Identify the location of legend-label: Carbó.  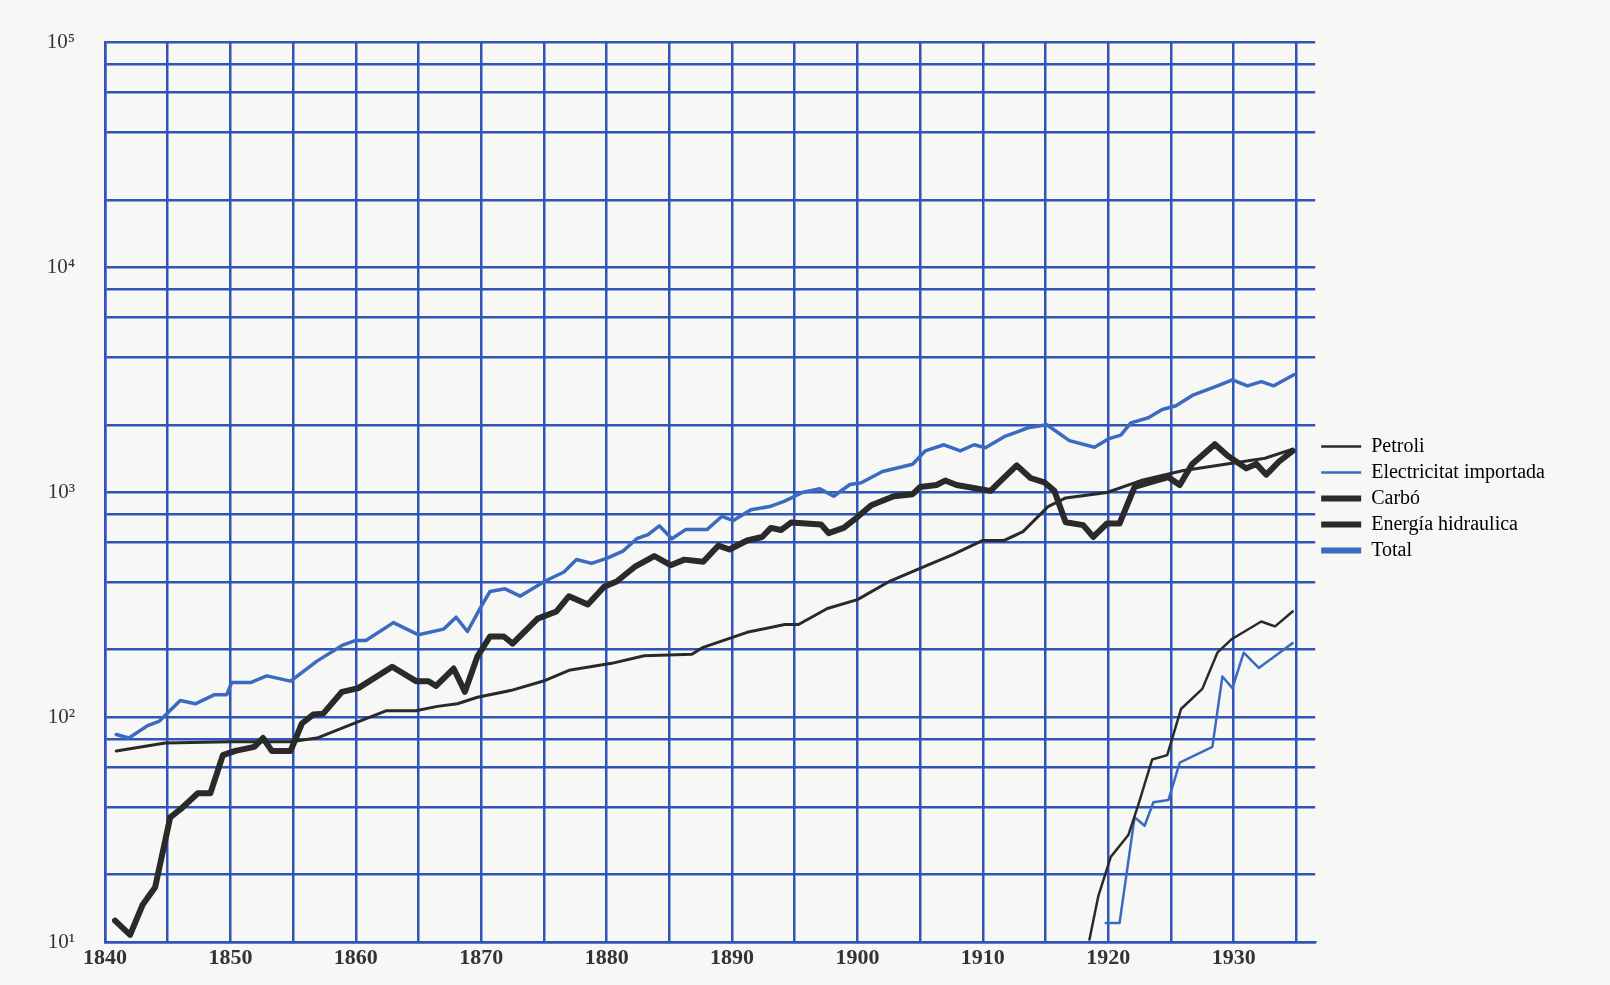
(1396, 496).